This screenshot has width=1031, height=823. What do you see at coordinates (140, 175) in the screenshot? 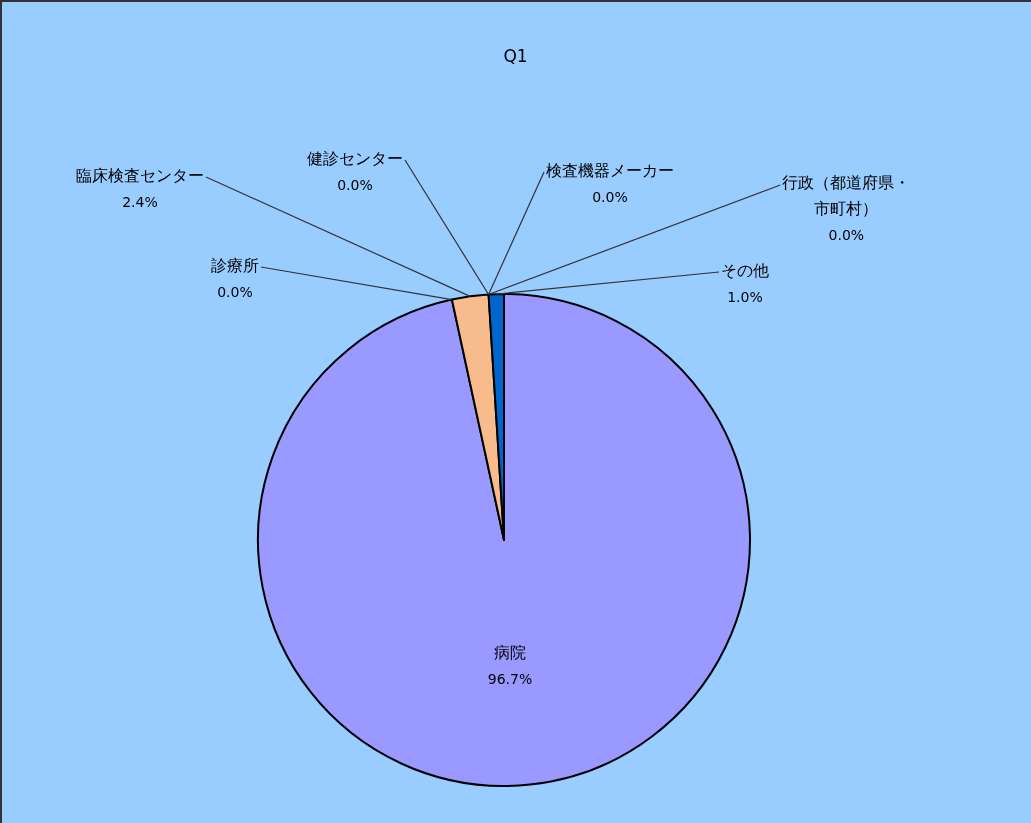
I see `slice-label: 臨床検査センター` at bounding box center [140, 175].